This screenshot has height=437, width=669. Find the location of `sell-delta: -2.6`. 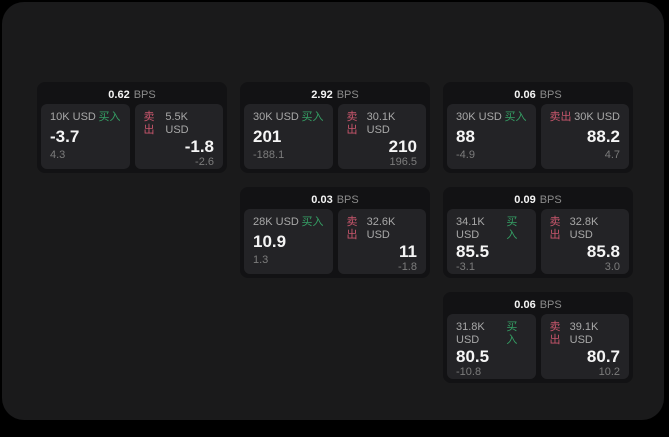

sell-delta: -2.6 is located at coordinates (204, 162).